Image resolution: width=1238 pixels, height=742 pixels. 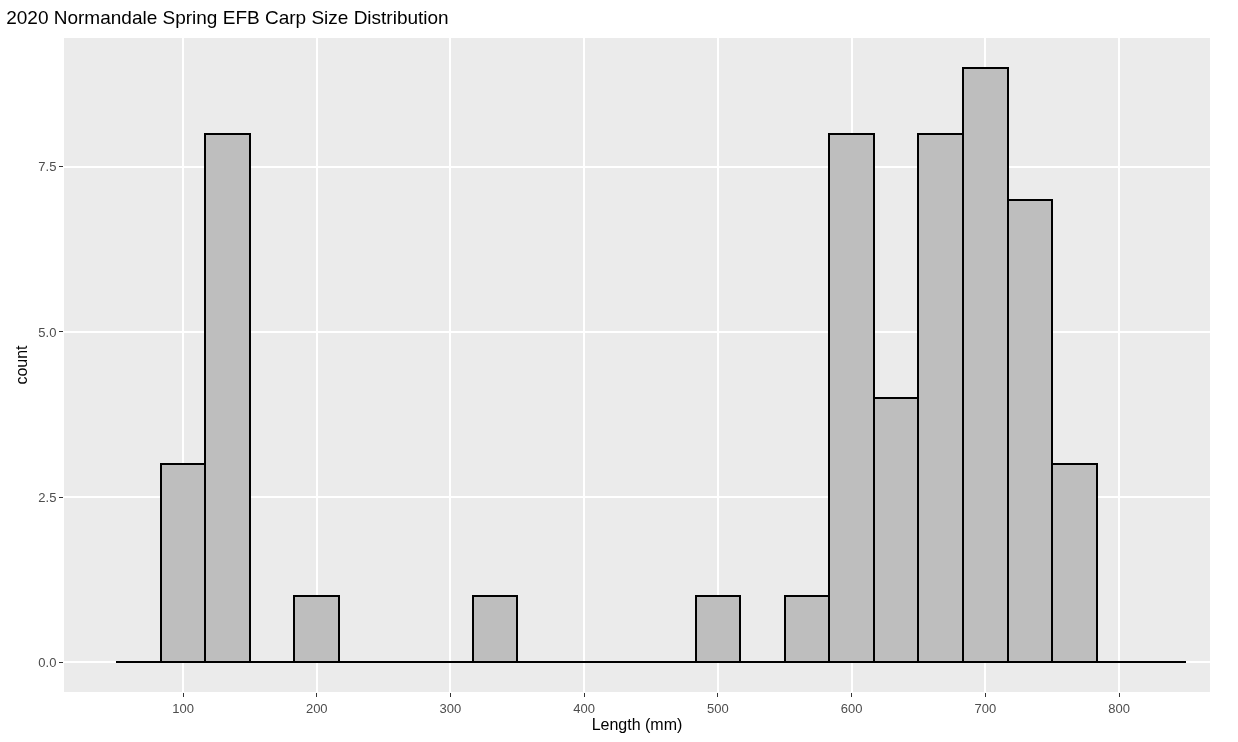 What do you see at coordinates (316, 708) in the screenshot?
I see `x-tick-label: 200` at bounding box center [316, 708].